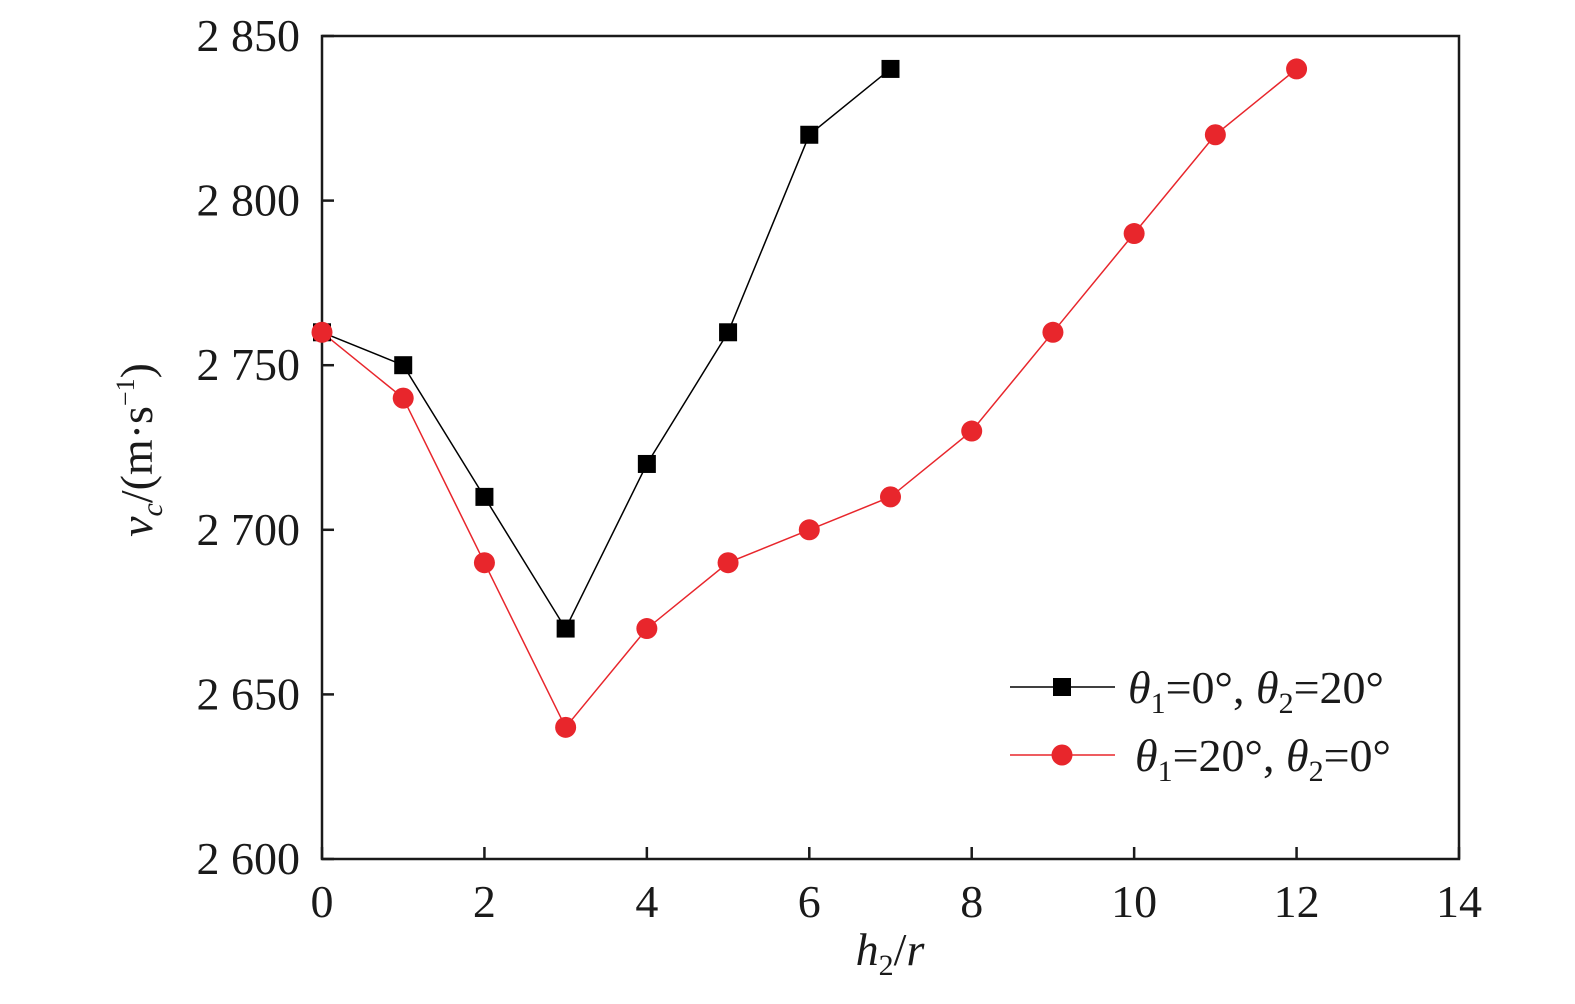  I want to click on x-tick-label: 2, so click(484, 901).